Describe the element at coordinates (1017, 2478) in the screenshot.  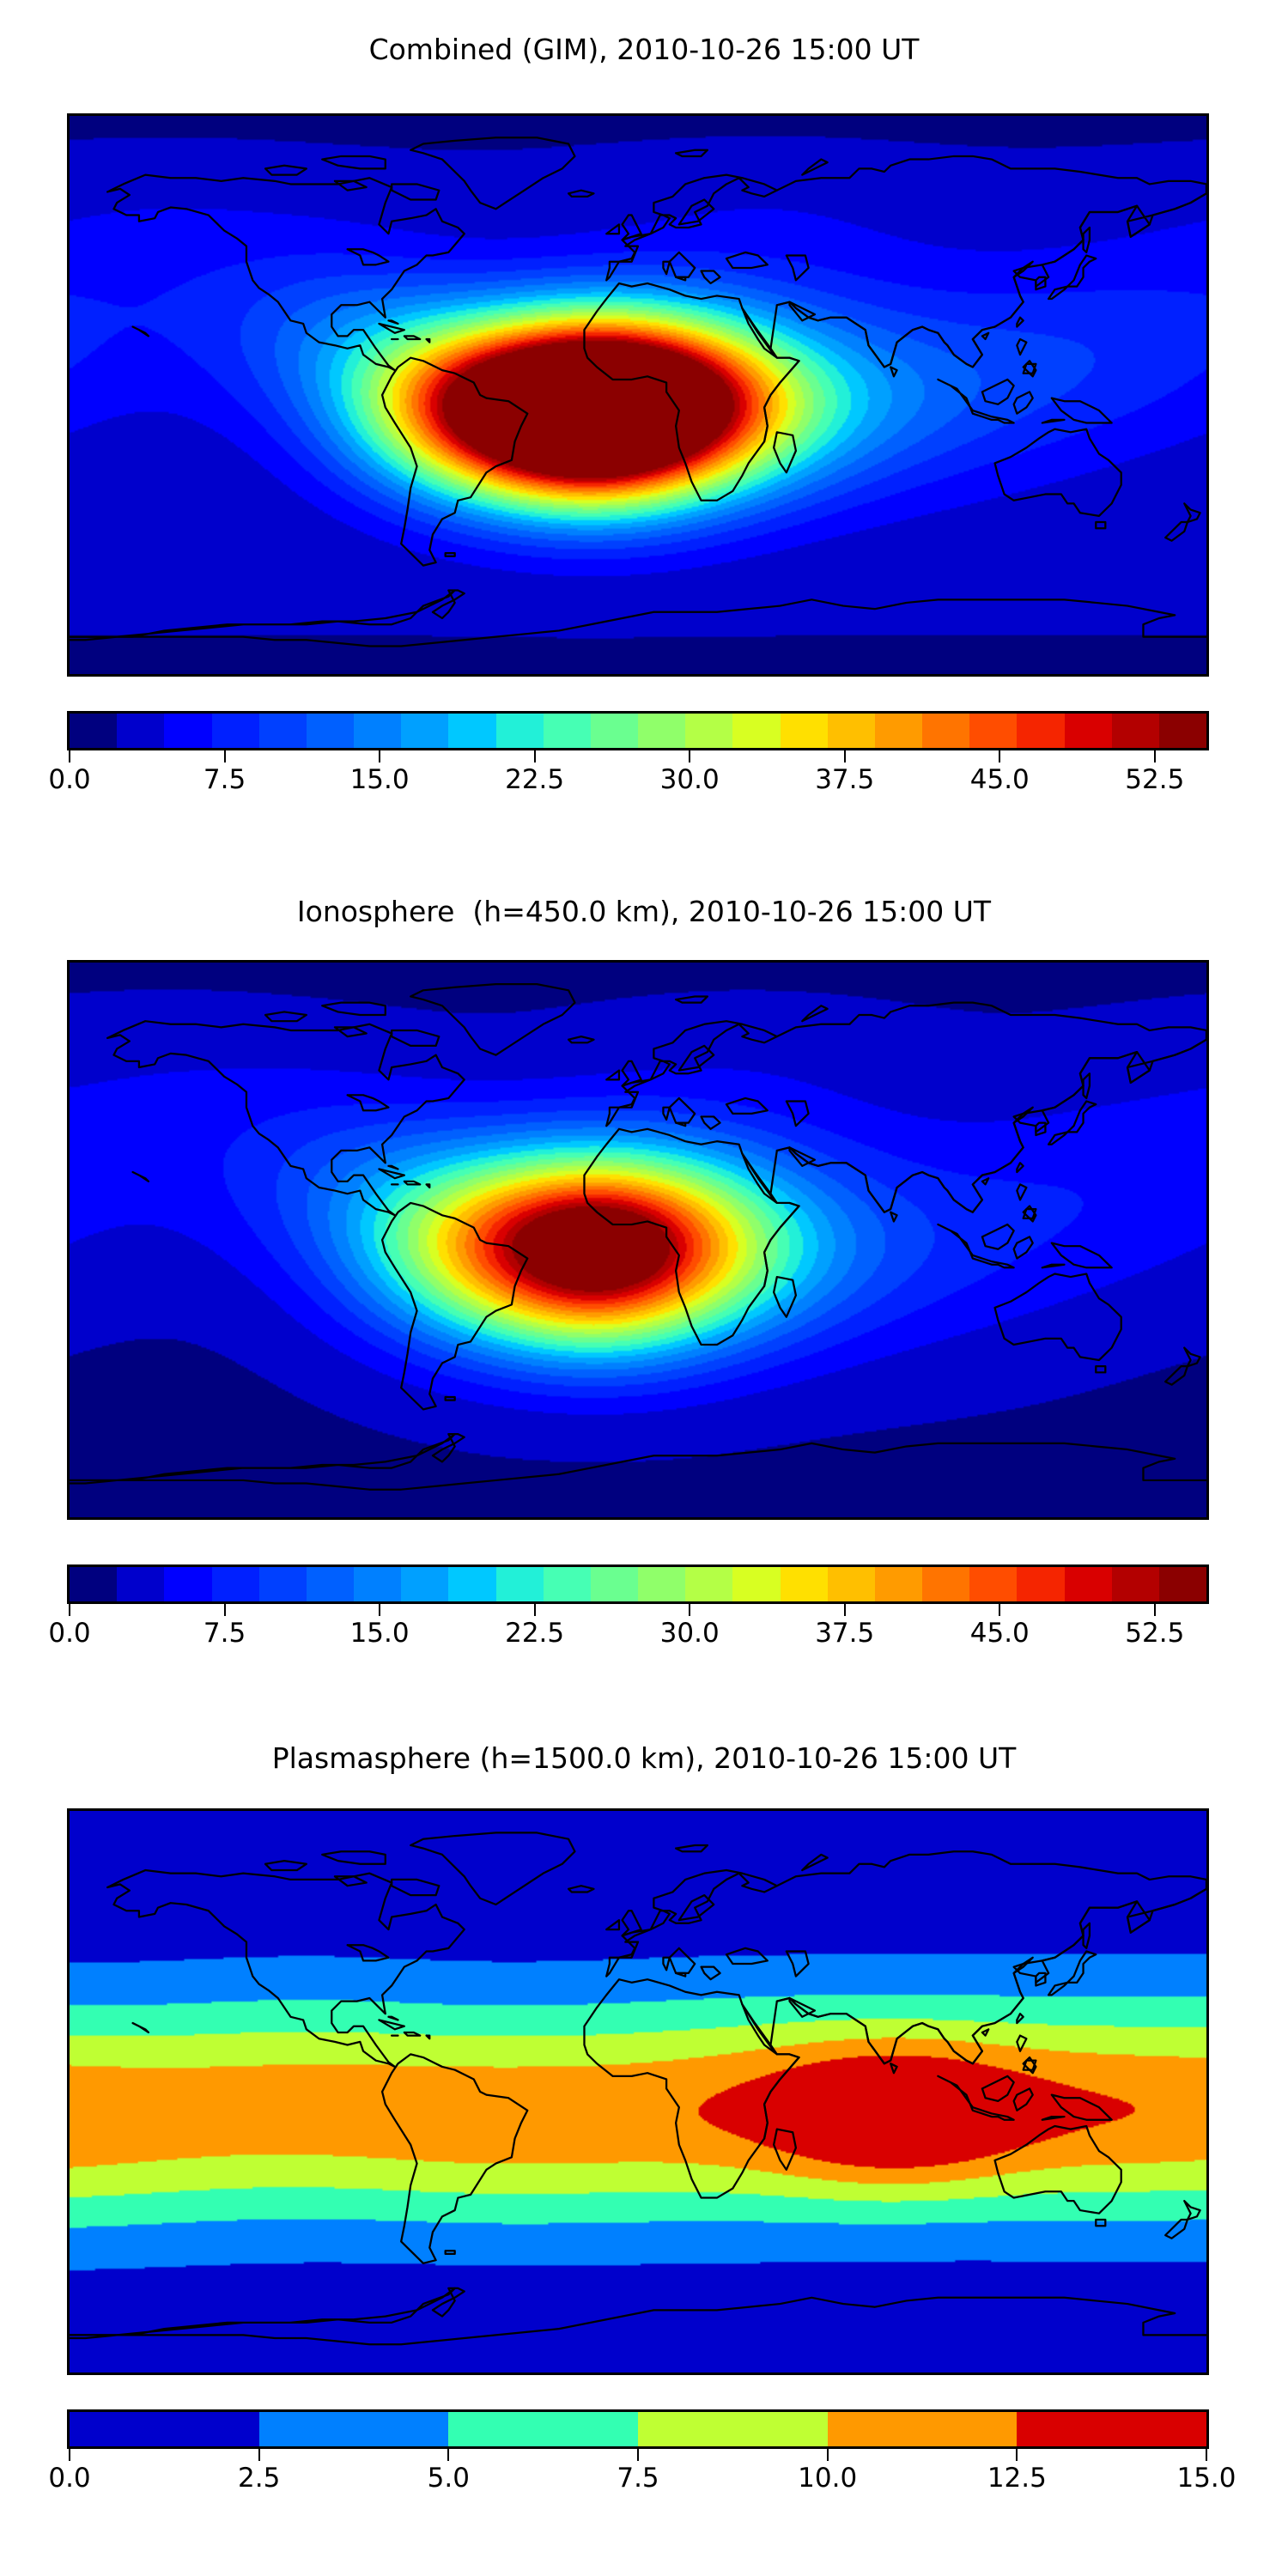
I see `colorbar-tick-label: 12.5` at that location.